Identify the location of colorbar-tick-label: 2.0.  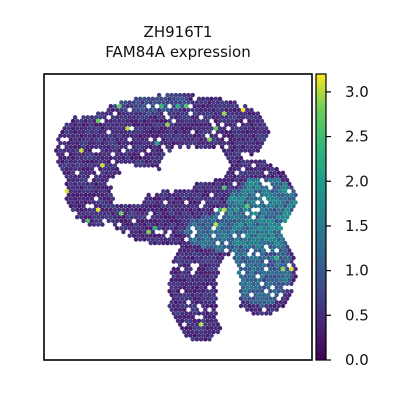
(357, 181).